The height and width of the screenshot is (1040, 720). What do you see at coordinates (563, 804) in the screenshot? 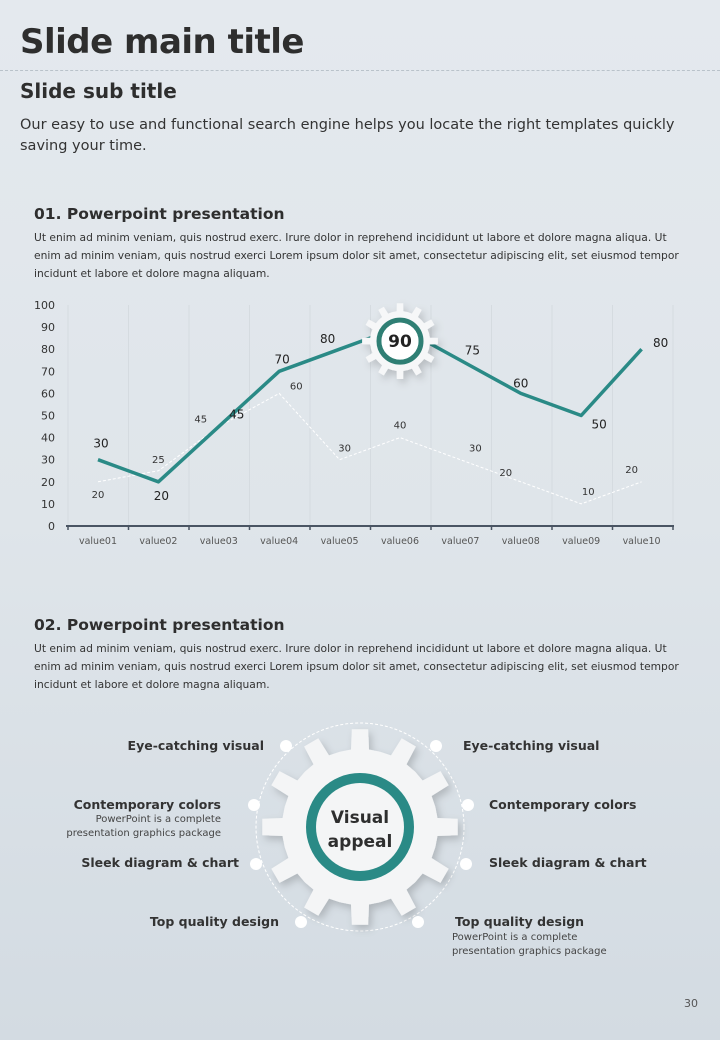
I see `right-item-2-title: Contemporary colors` at bounding box center [563, 804].